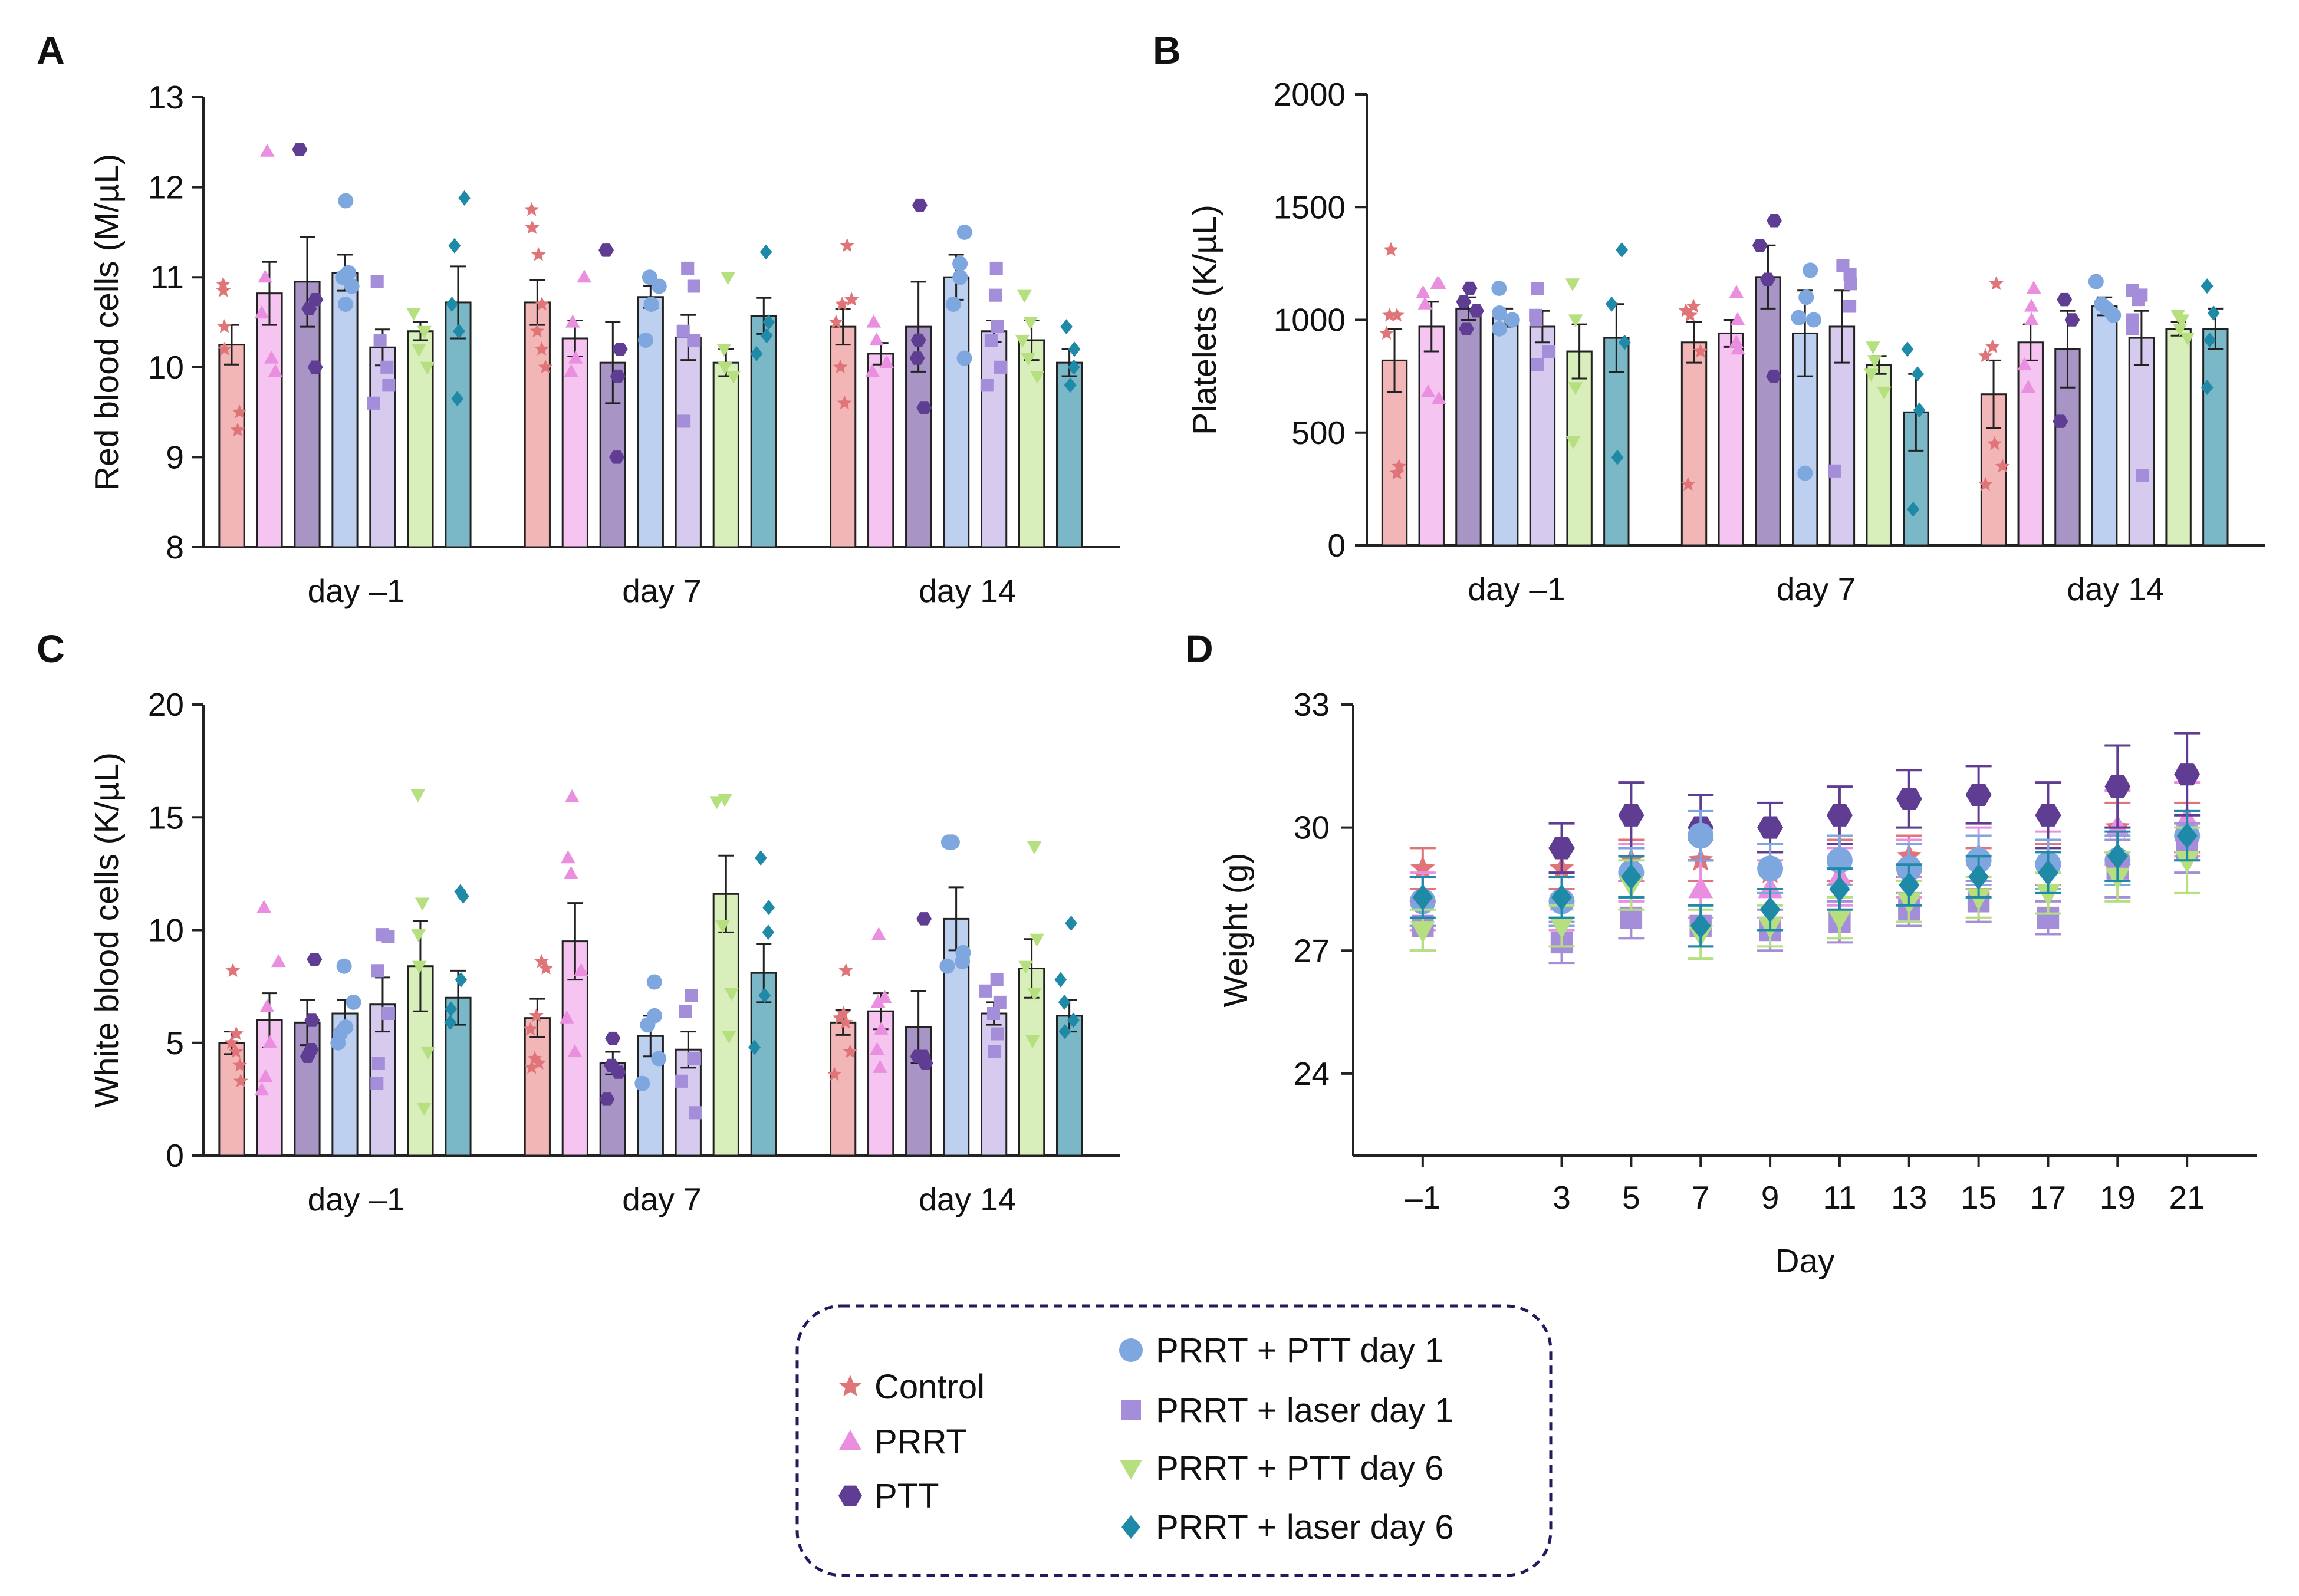  What do you see at coordinates (930, 1387) in the screenshot?
I see `legend-label: Control` at bounding box center [930, 1387].